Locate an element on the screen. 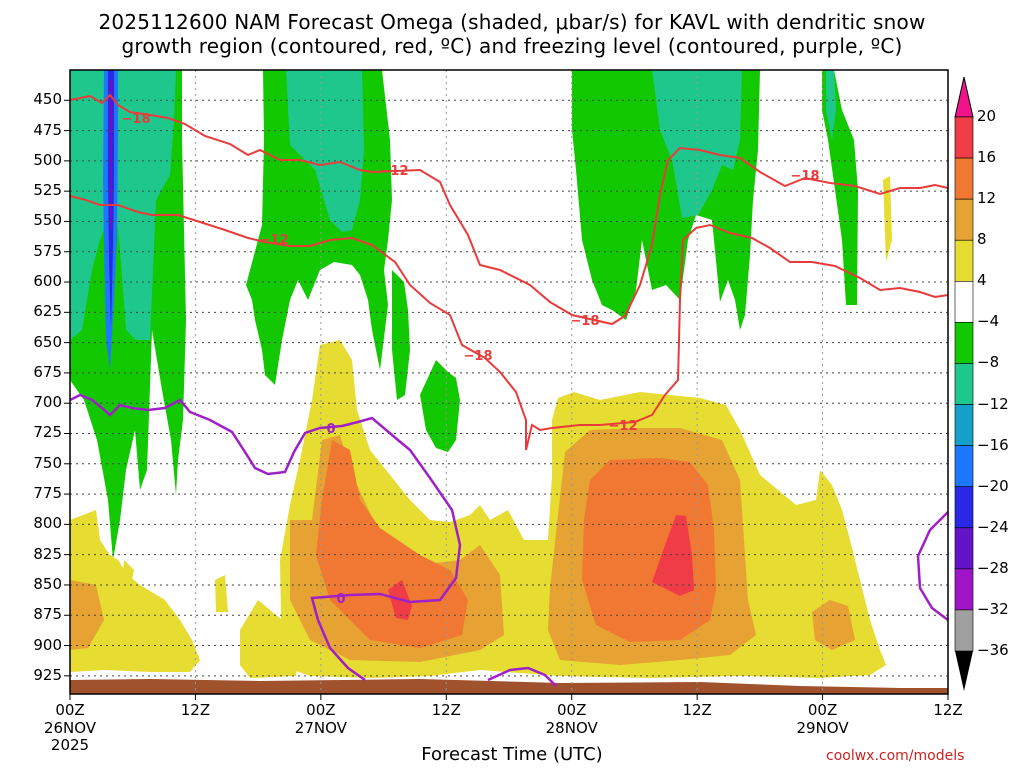  omega-region-violet is located at coordinates (111, 155).